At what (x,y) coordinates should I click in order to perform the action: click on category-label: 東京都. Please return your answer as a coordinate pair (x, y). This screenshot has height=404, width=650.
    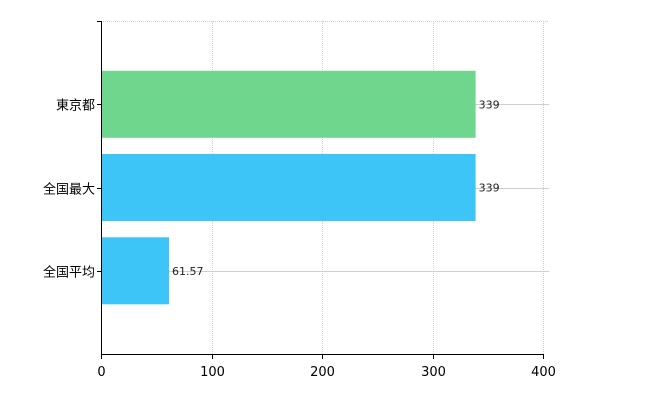
    Looking at the image, I should click on (75, 106).